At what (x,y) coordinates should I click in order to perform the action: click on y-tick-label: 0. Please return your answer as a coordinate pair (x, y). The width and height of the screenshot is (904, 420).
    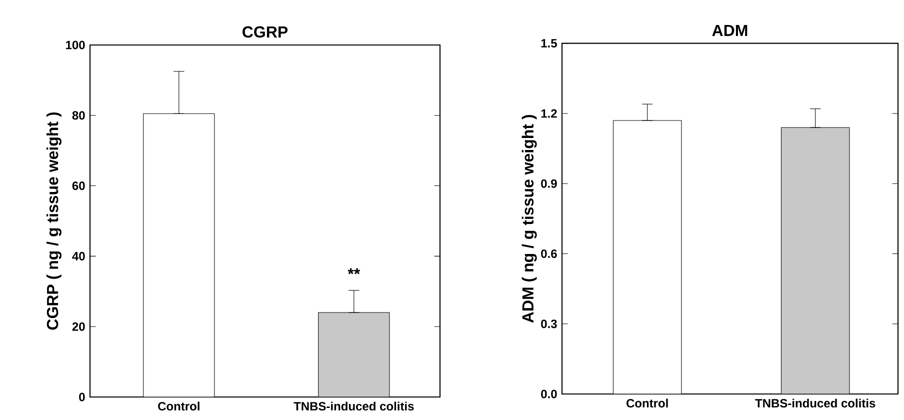
    Looking at the image, I should click on (82, 397).